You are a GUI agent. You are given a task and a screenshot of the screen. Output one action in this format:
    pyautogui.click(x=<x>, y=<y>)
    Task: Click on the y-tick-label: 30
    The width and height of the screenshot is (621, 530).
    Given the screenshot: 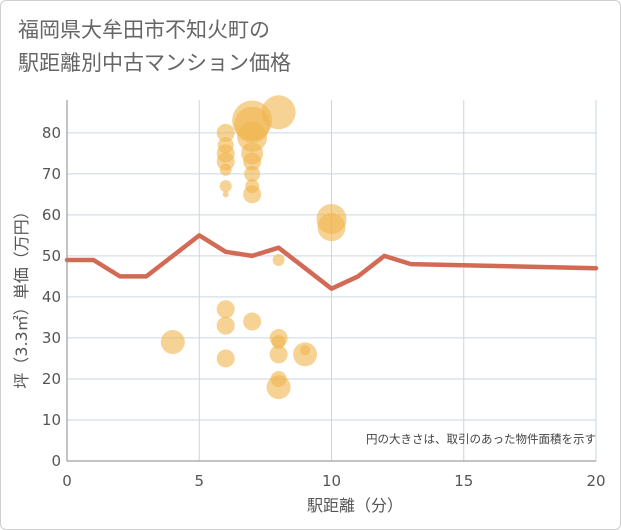 What is the action you would take?
    pyautogui.click(x=51, y=338)
    